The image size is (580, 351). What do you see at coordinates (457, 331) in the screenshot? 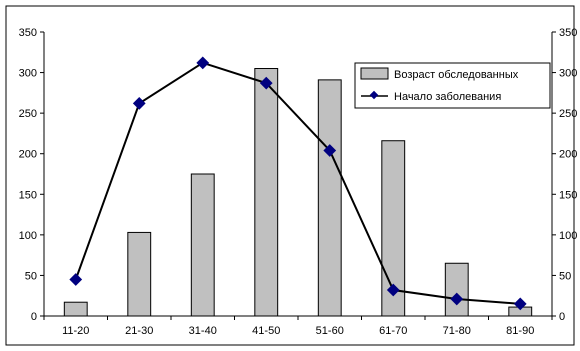
I see `x-tick-label: 71-80` at bounding box center [457, 331].